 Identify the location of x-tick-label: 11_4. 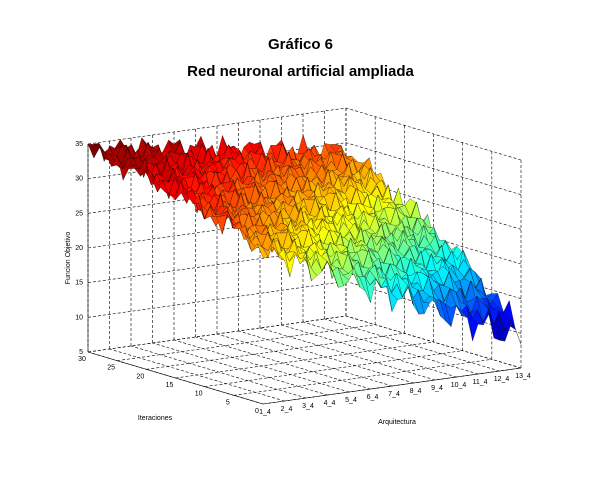
(479, 382).